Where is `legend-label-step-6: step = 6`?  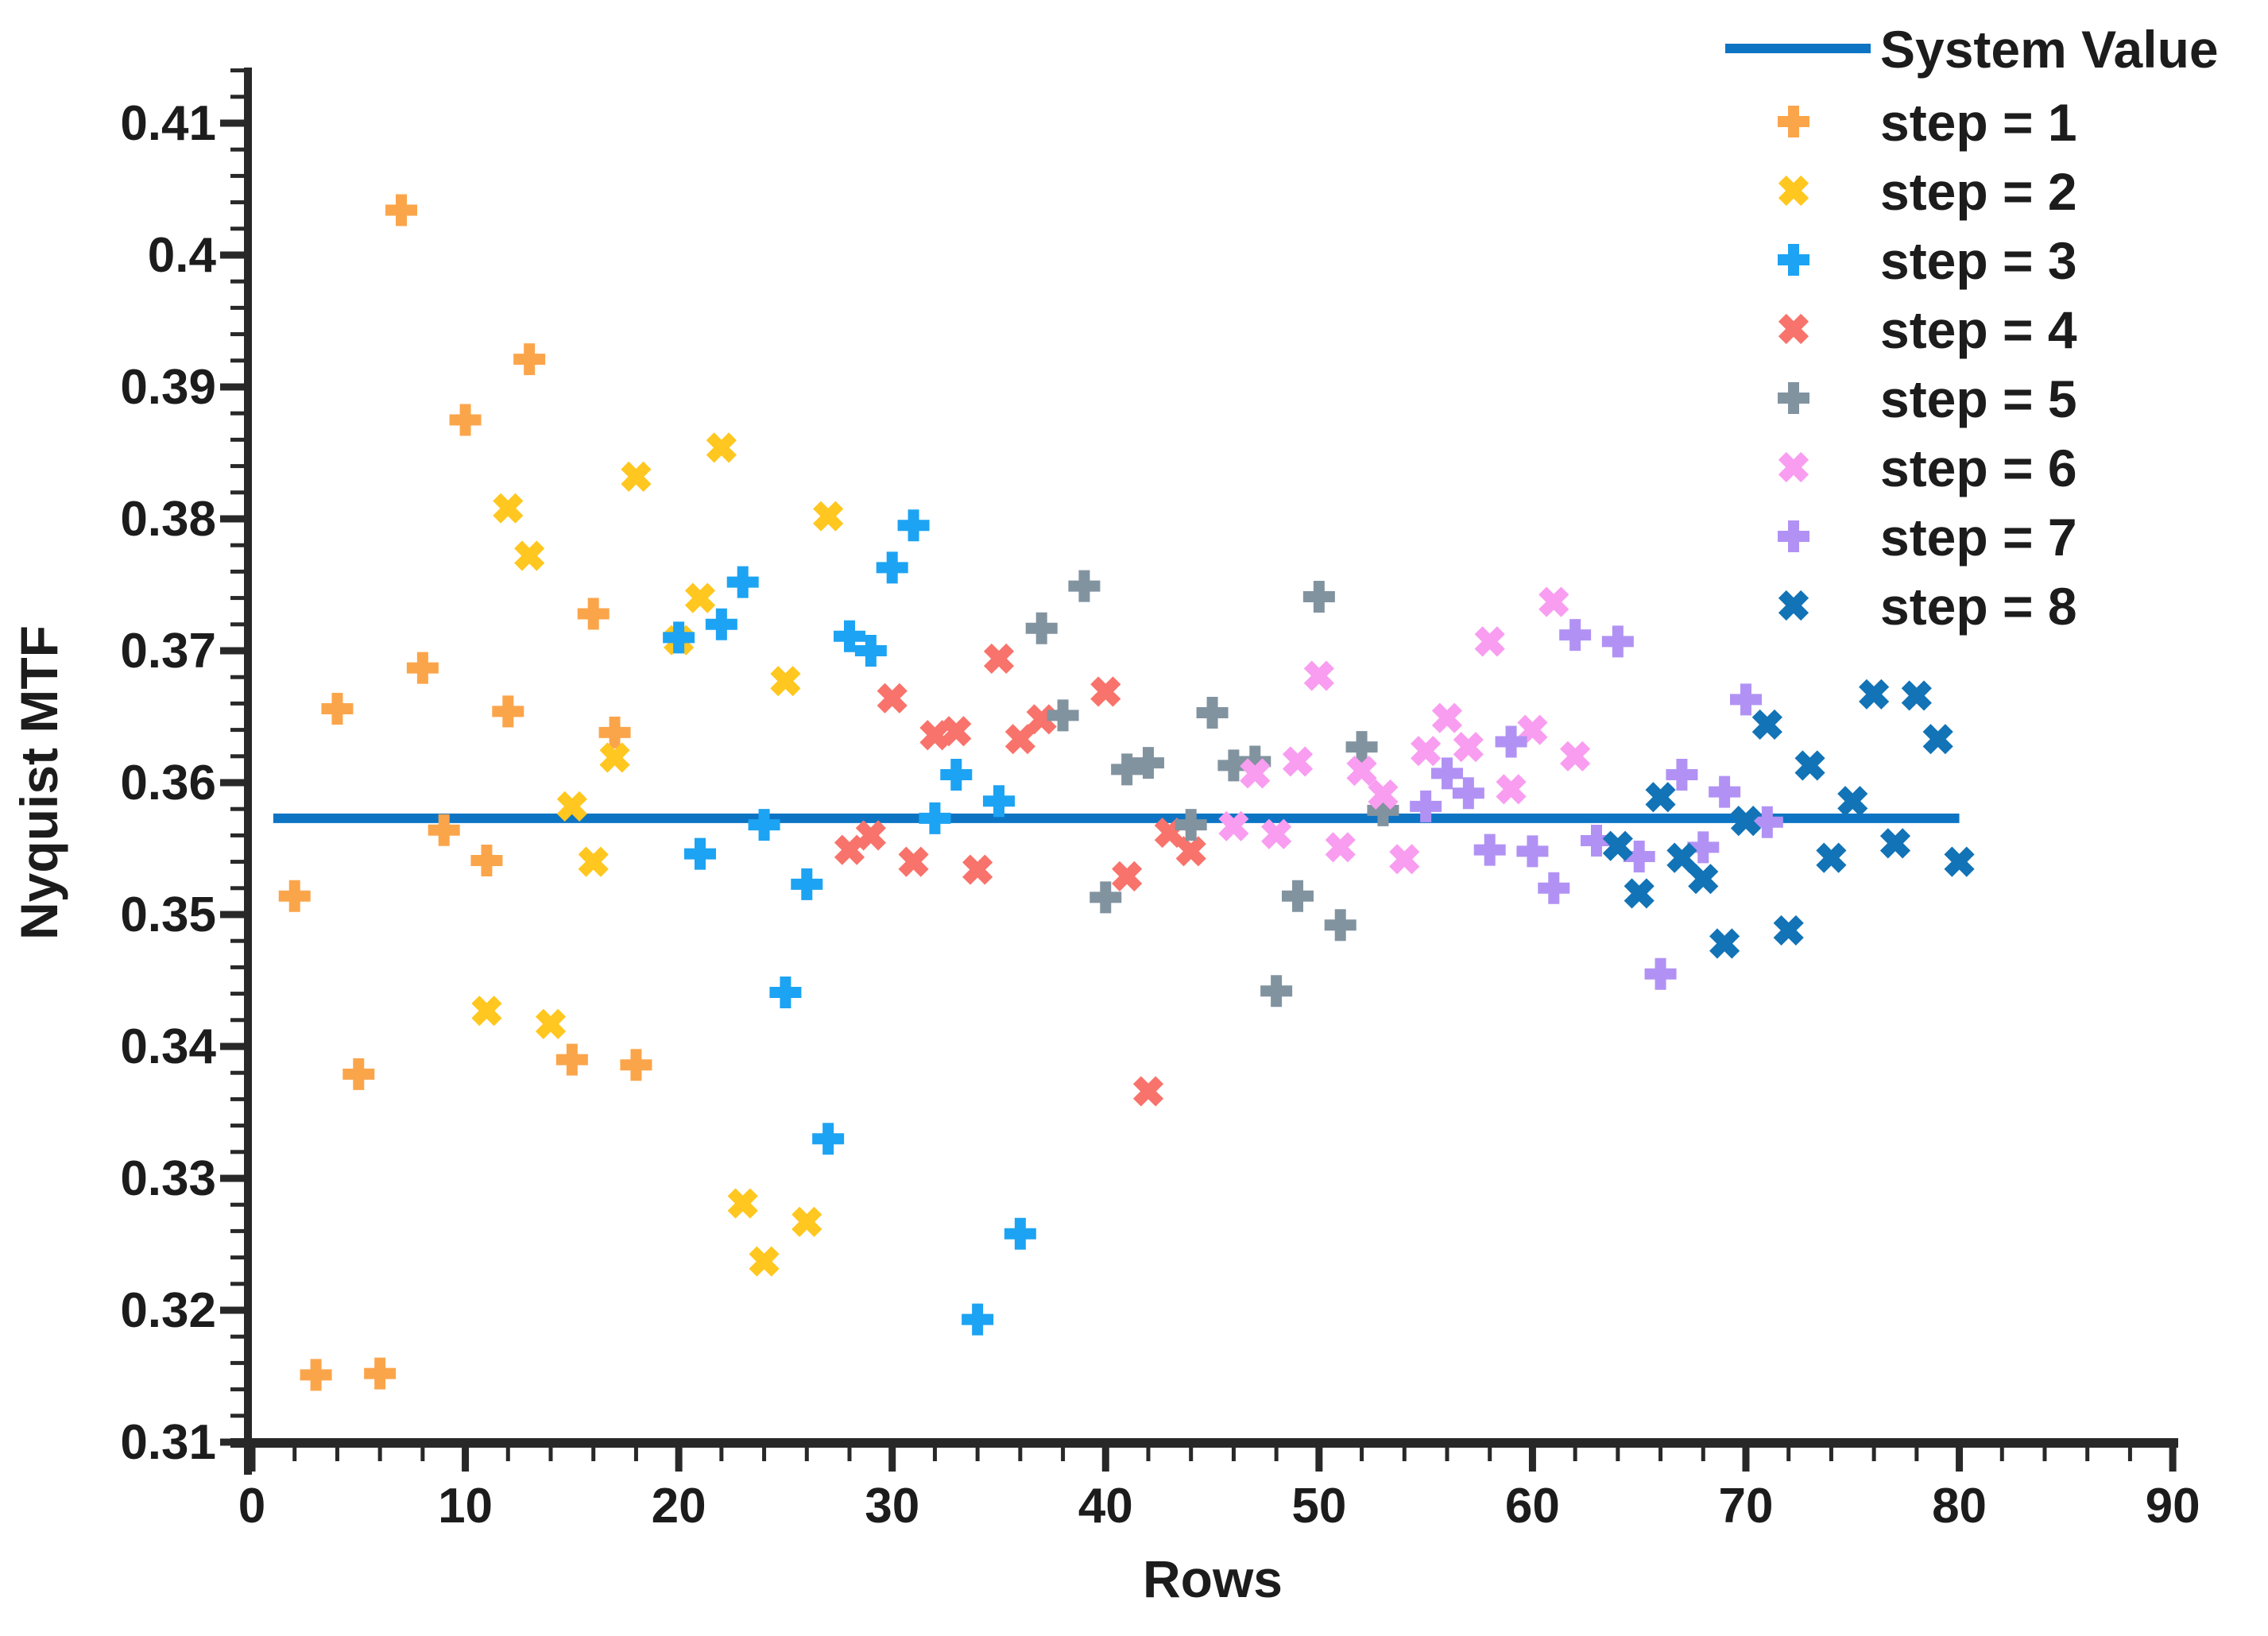 legend-label-step-6: step = 6 is located at coordinates (1979, 468).